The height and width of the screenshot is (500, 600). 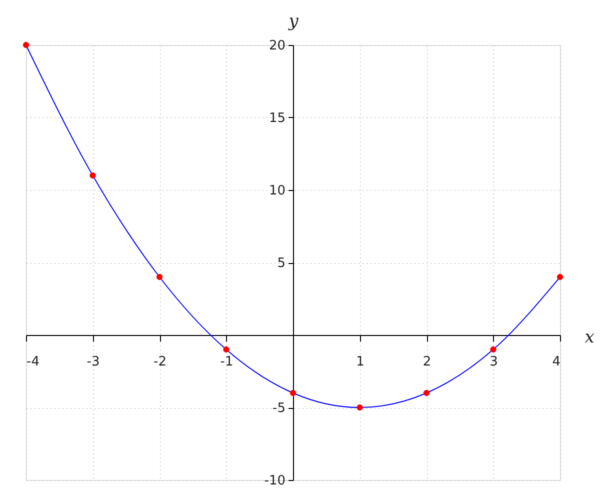 What do you see at coordinates (275, 481) in the screenshot?
I see `y-tick-label: -10` at bounding box center [275, 481].